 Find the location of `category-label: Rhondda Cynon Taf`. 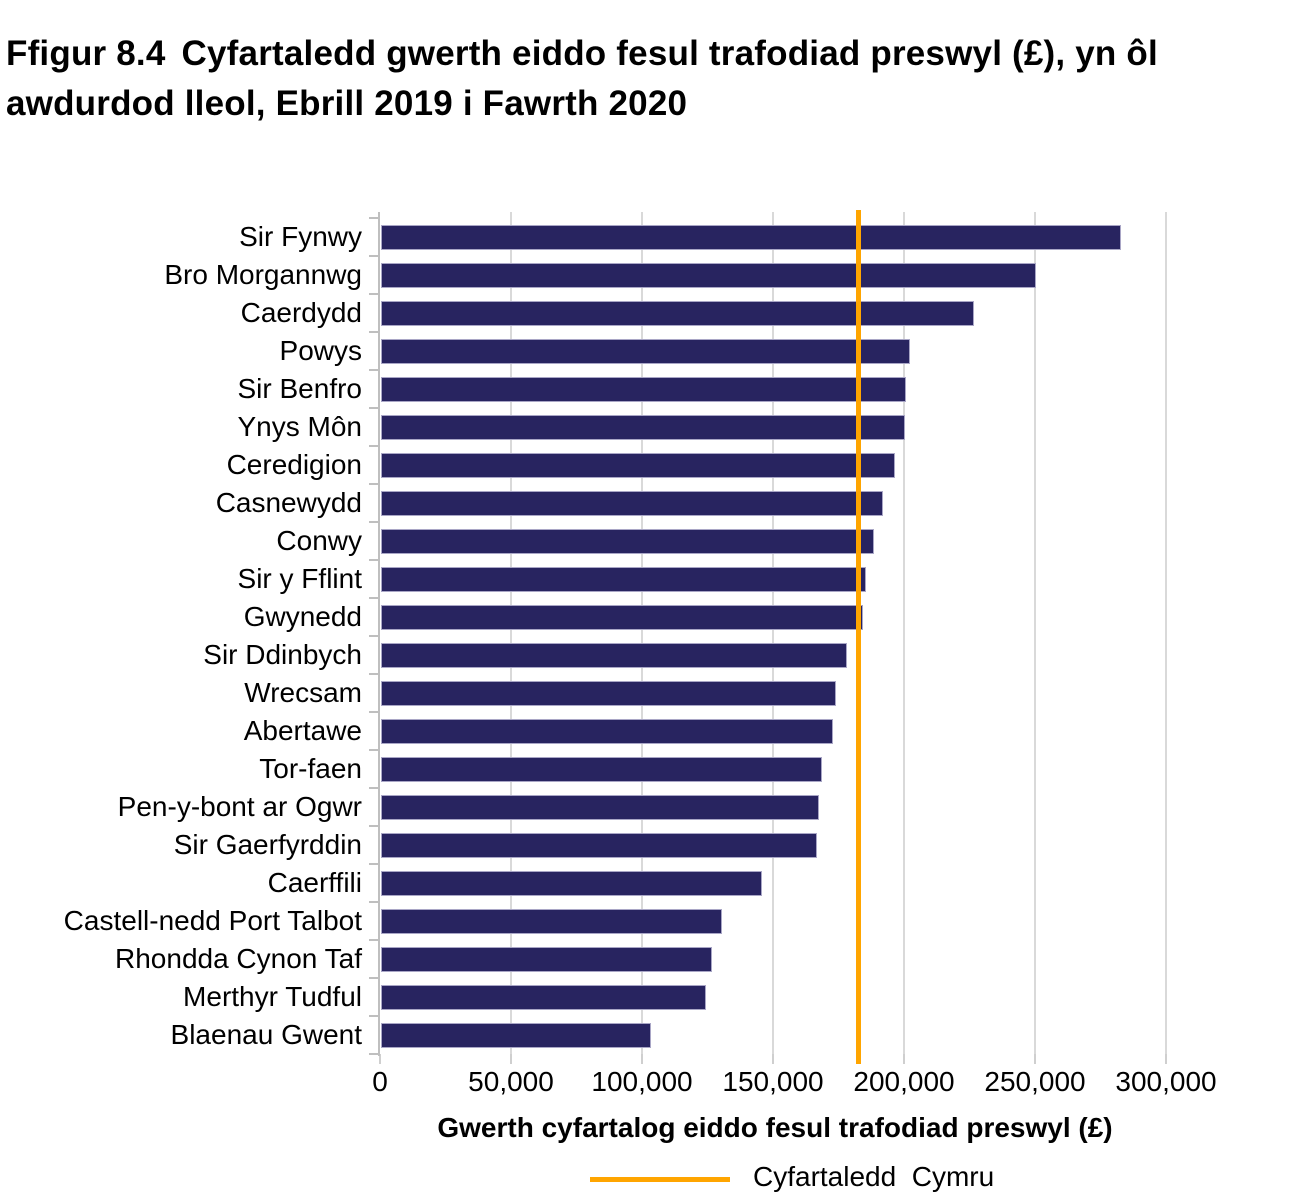

category-label: Rhondda Cynon Taf is located at coordinates (238, 958).